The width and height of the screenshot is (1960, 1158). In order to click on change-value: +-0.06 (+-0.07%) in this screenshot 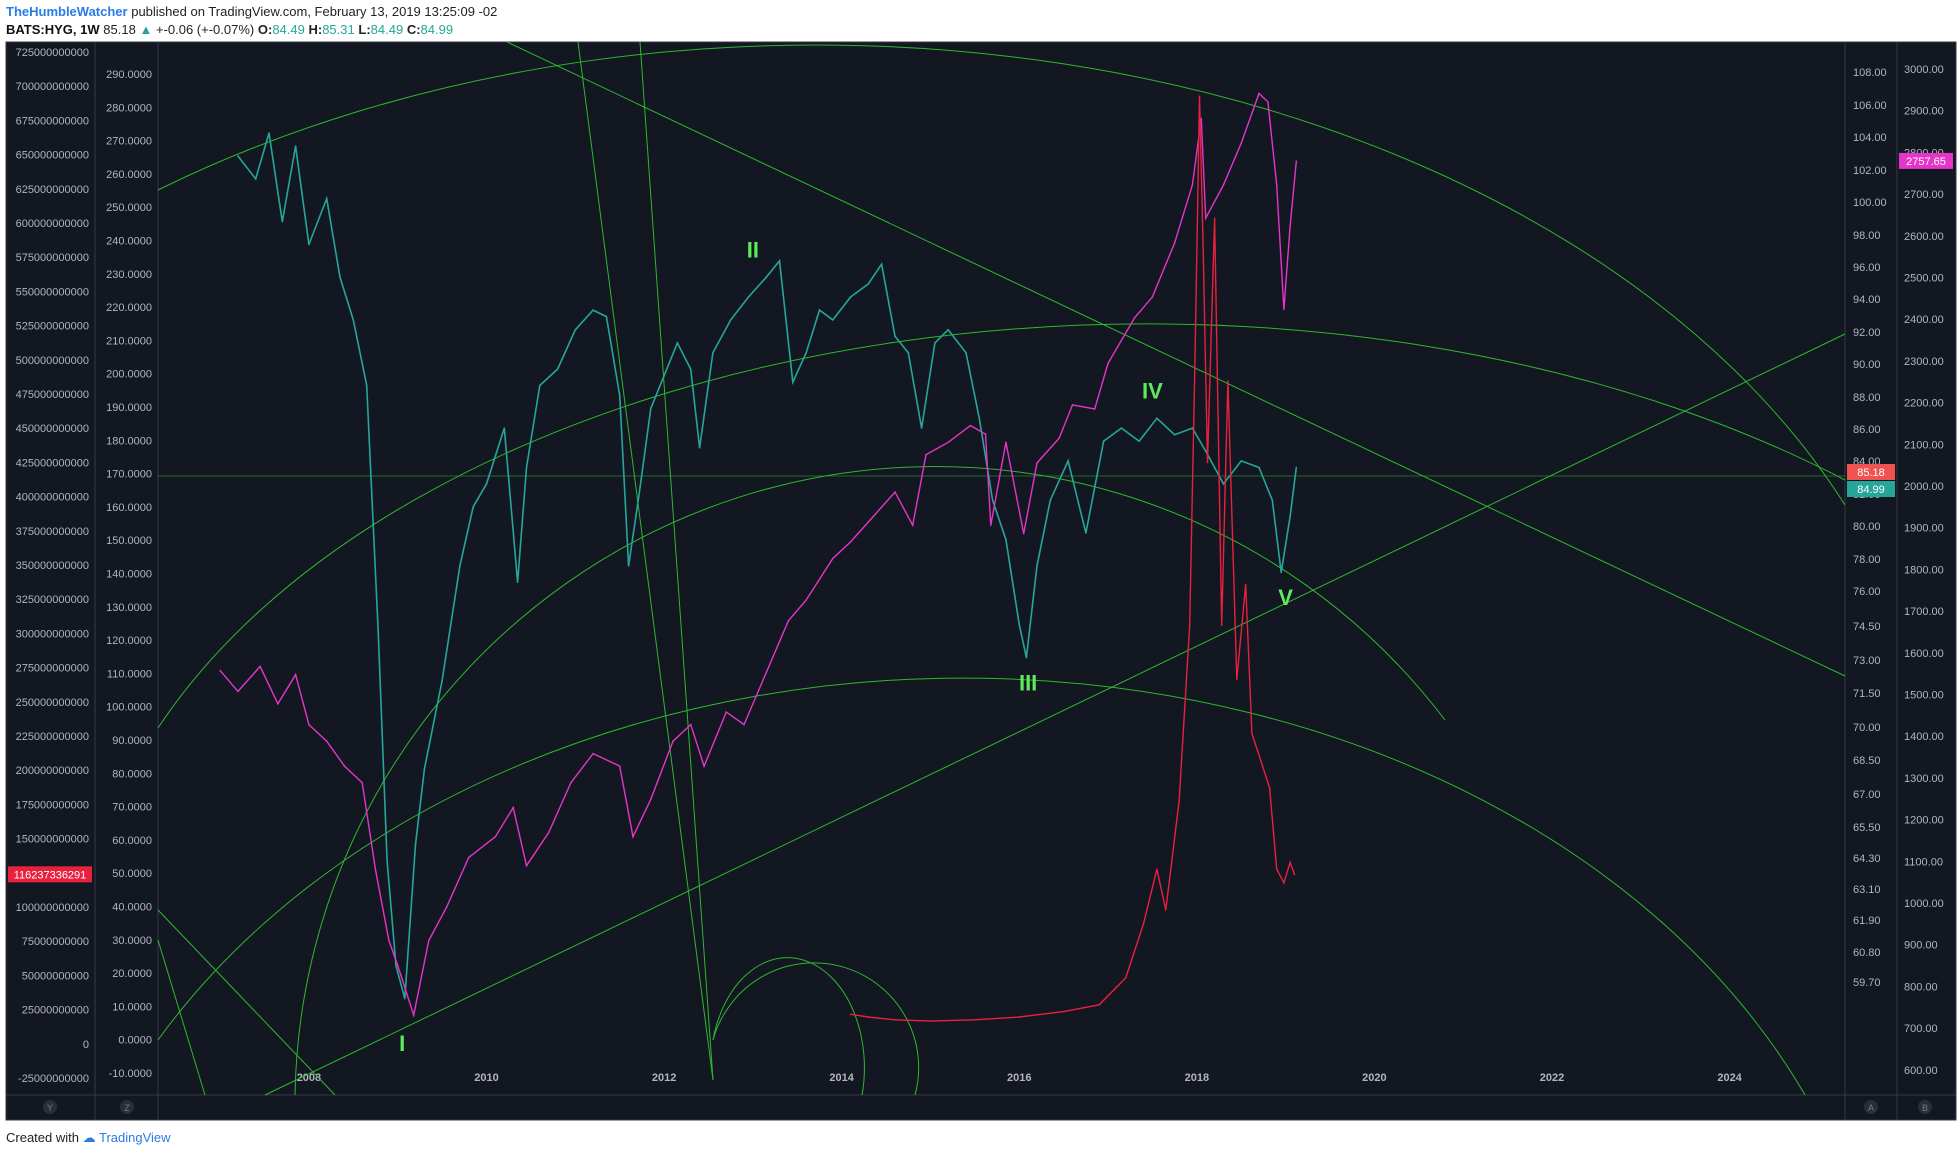, I will do `click(205, 29)`.